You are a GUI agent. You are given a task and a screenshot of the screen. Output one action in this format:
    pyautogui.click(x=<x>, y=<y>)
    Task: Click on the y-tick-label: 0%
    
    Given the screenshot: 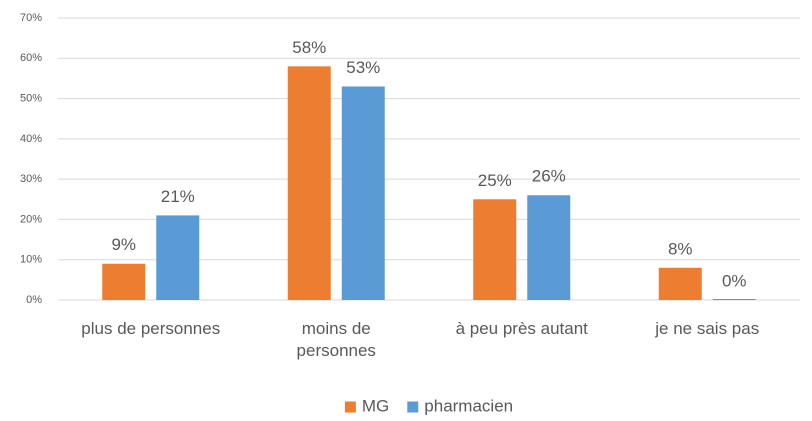 What is the action you would take?
    pyautogui.click(x=34, y=300)
    